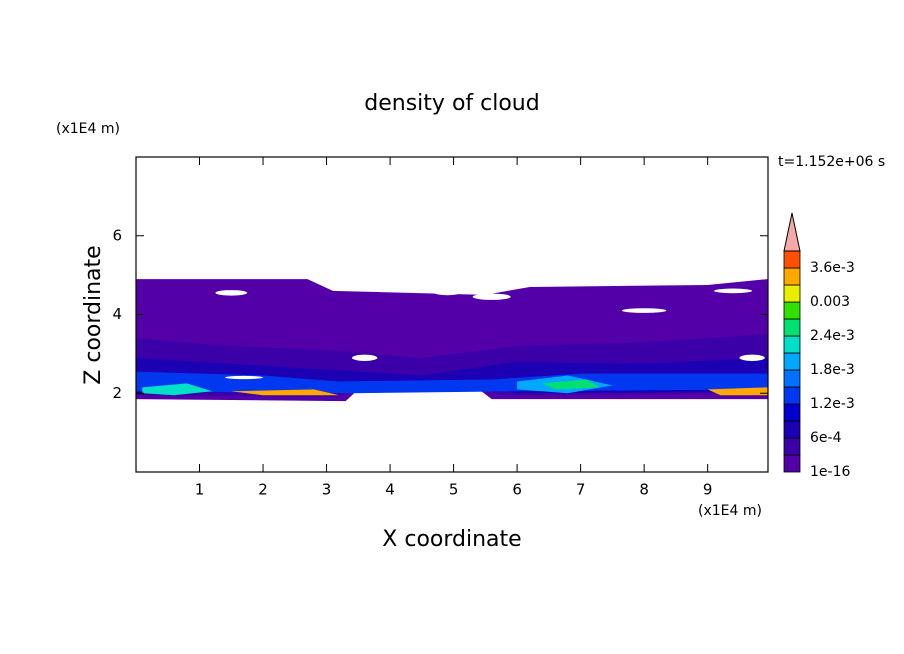  What do you see at coordinates (451, 103) in the screenshot?
I see `chart-title: density of cloud` at bounding box center [451, 103].